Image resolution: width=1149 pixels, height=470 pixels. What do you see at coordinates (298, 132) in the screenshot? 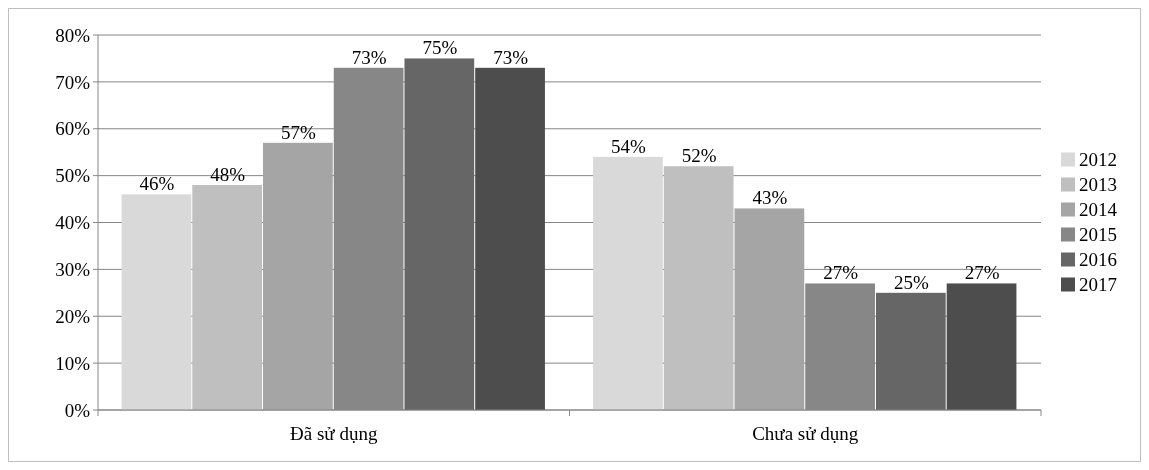
I see `data-label: 57%` at bounding box center [298, 132].